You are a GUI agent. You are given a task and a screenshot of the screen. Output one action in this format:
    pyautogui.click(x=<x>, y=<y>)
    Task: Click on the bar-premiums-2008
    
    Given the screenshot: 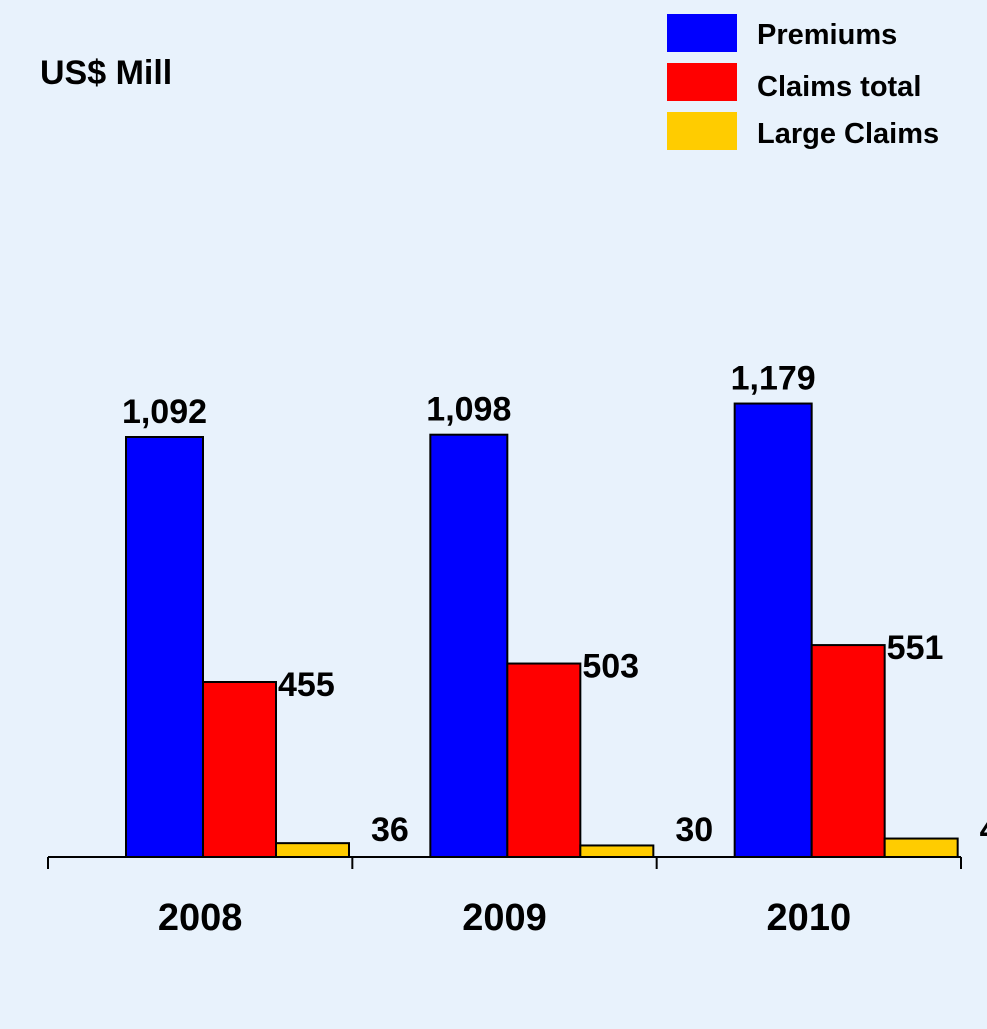 What is the action you would take?
    pyautogui.click(x=164, y=647)
    